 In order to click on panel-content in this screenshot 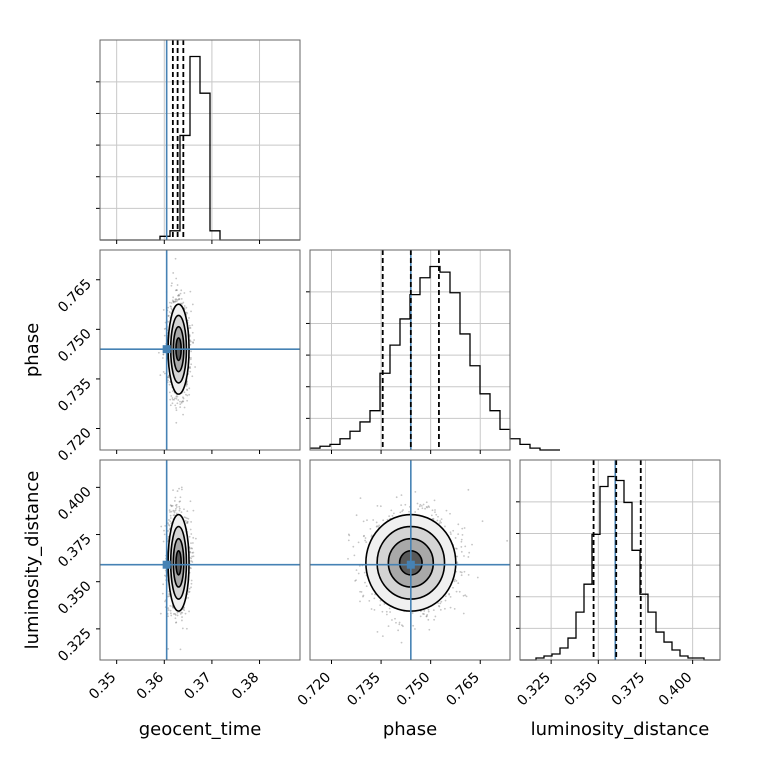, I will do `click(200, 350)`.